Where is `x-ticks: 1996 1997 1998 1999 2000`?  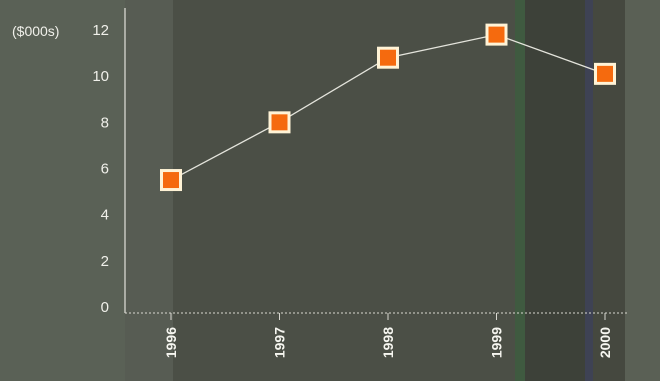 x-ticks: 1996 1997 1998 1999 2000 is located at coordinates (388, 335).